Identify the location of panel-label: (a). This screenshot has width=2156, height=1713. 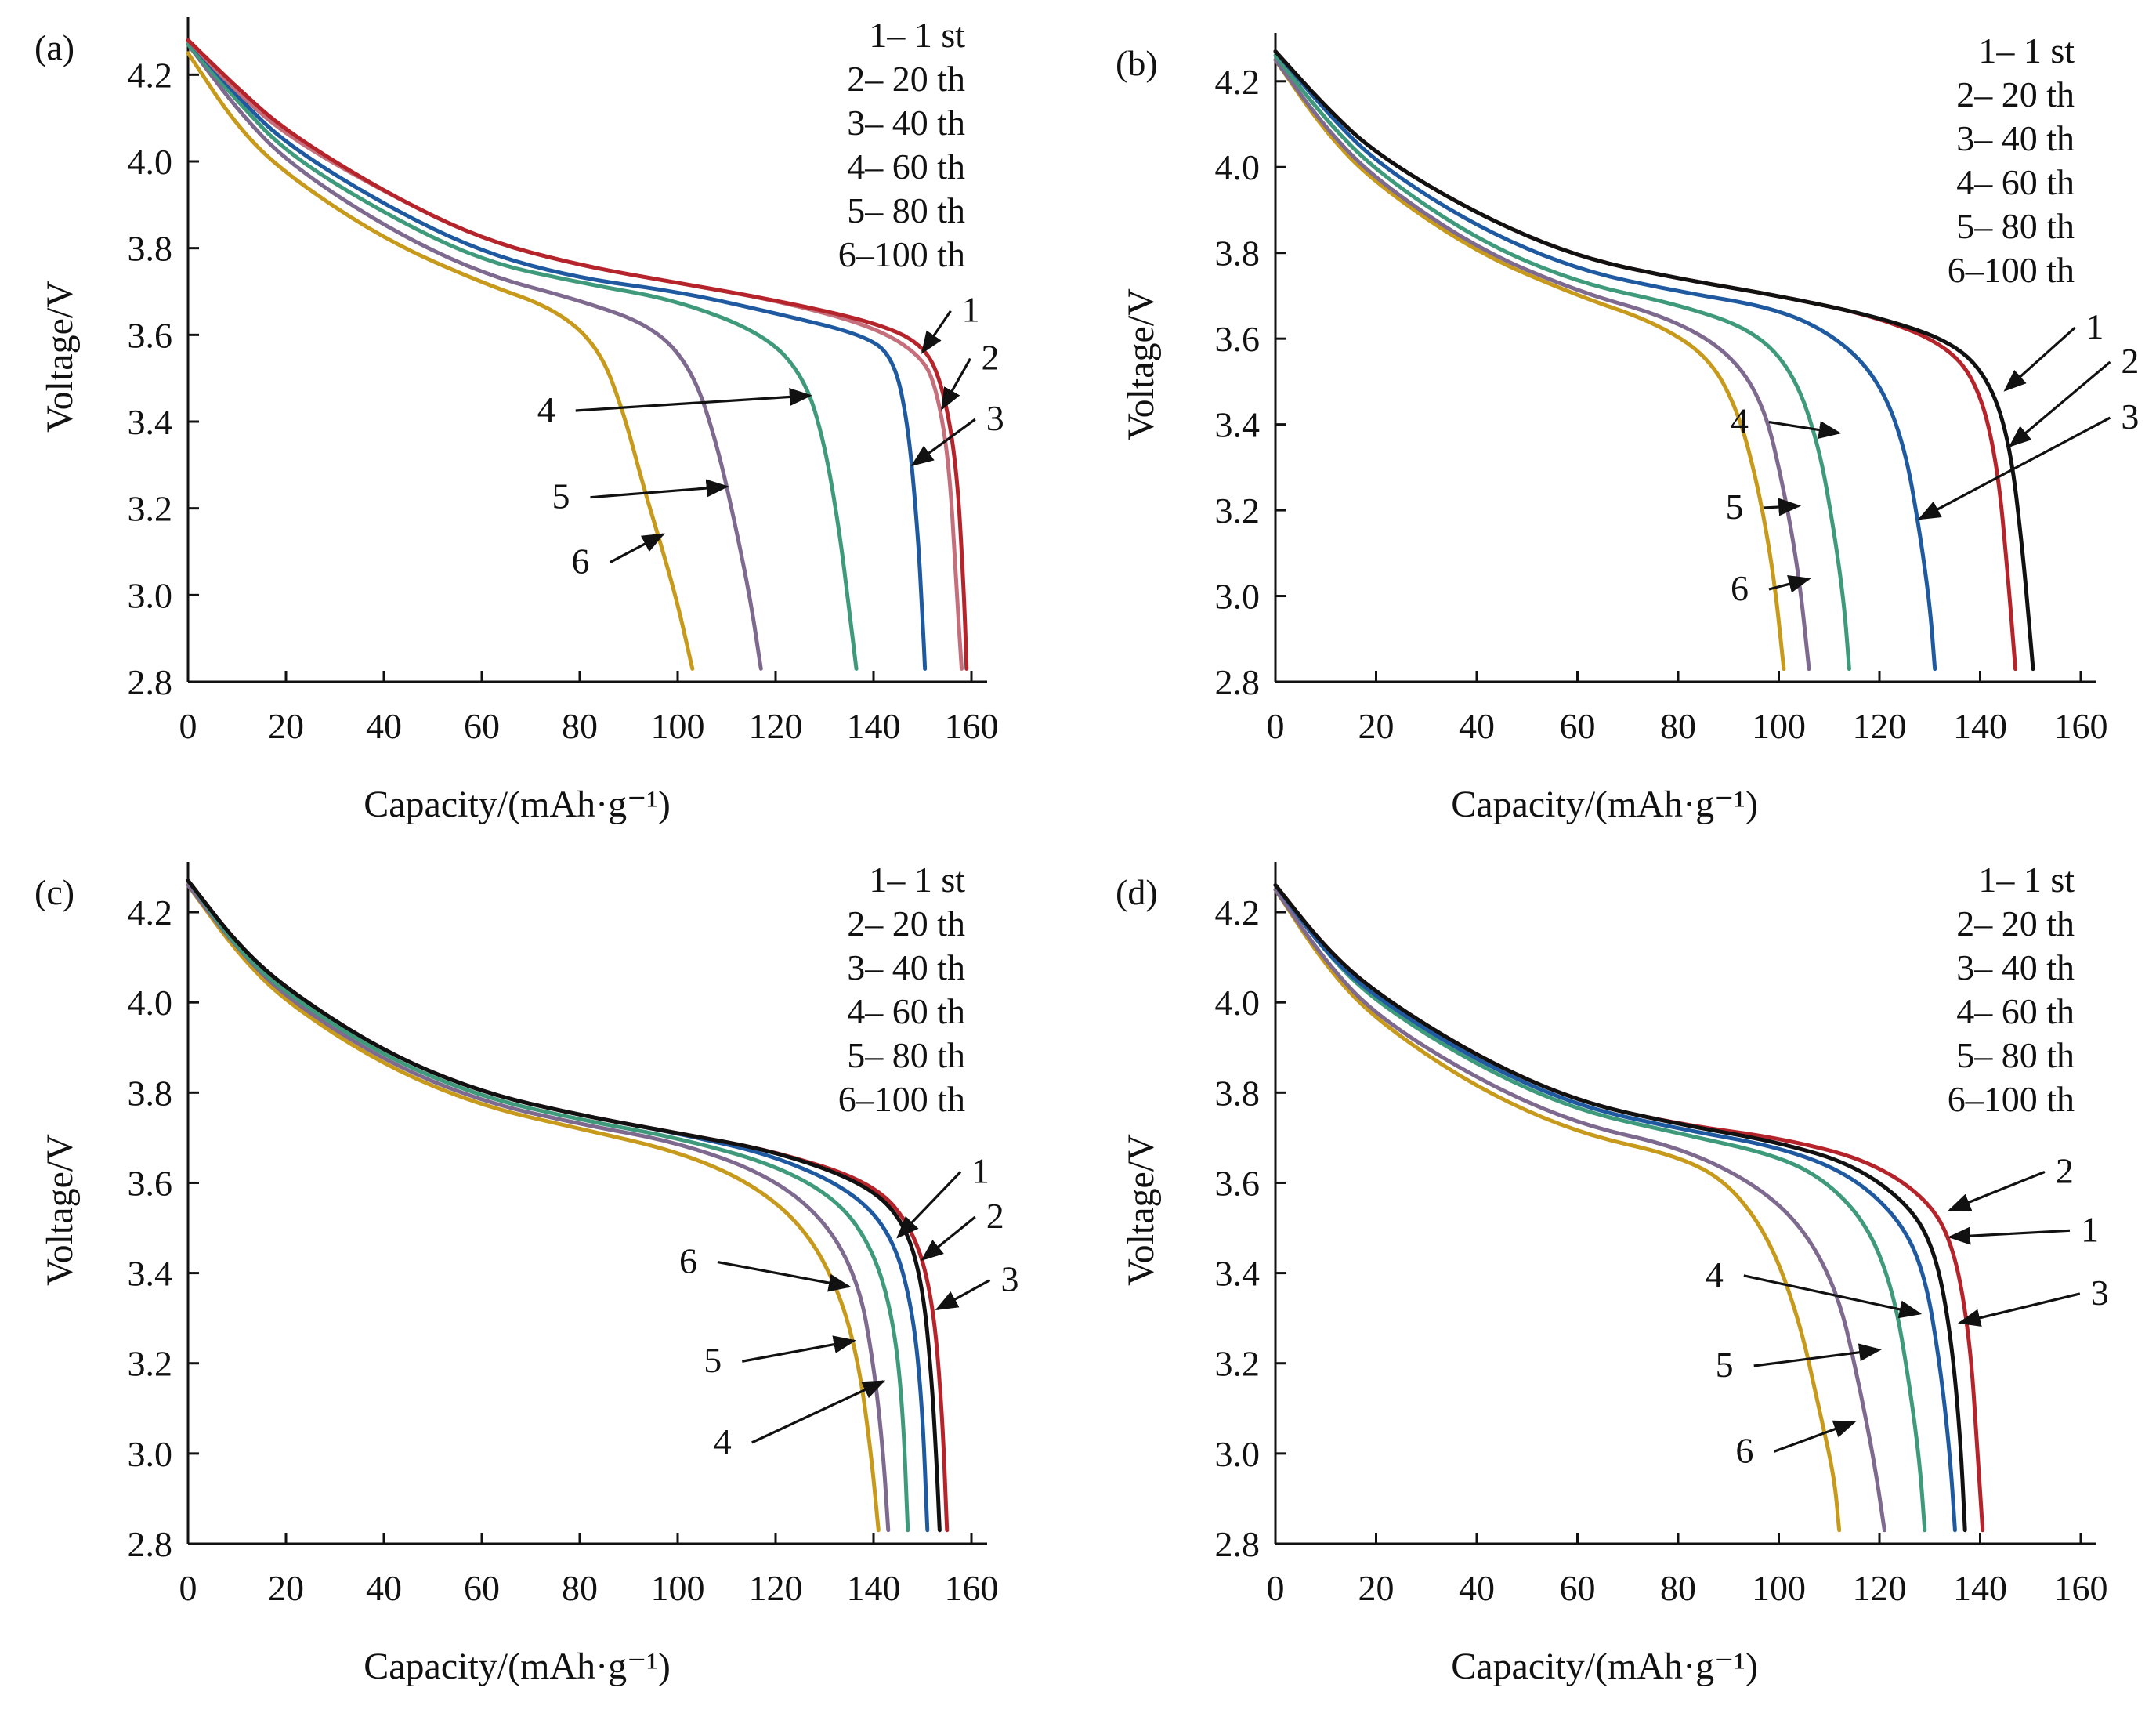
(54, 47).